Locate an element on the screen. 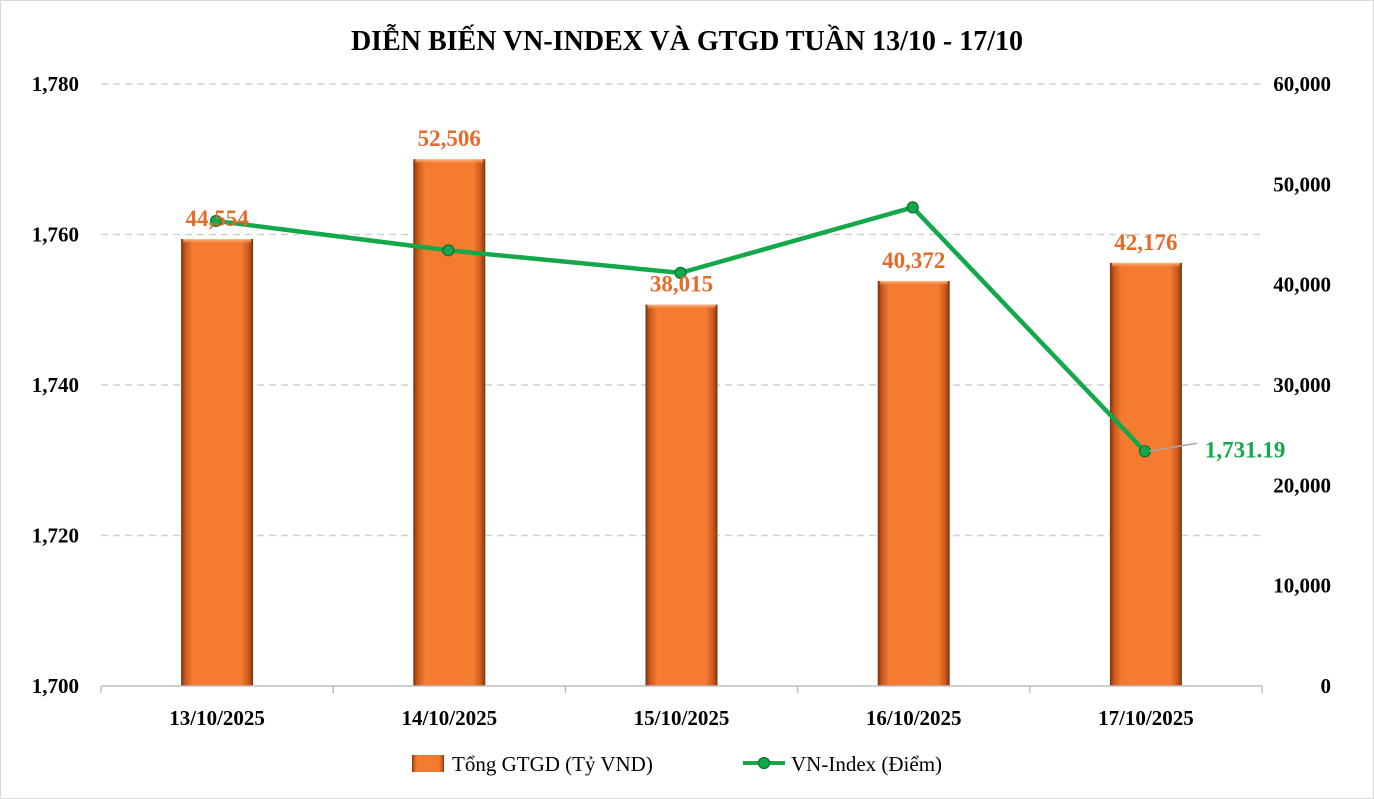 The image size is (1374, 799). bar-value-label: 52,506 is located at coordinates (449, 138).